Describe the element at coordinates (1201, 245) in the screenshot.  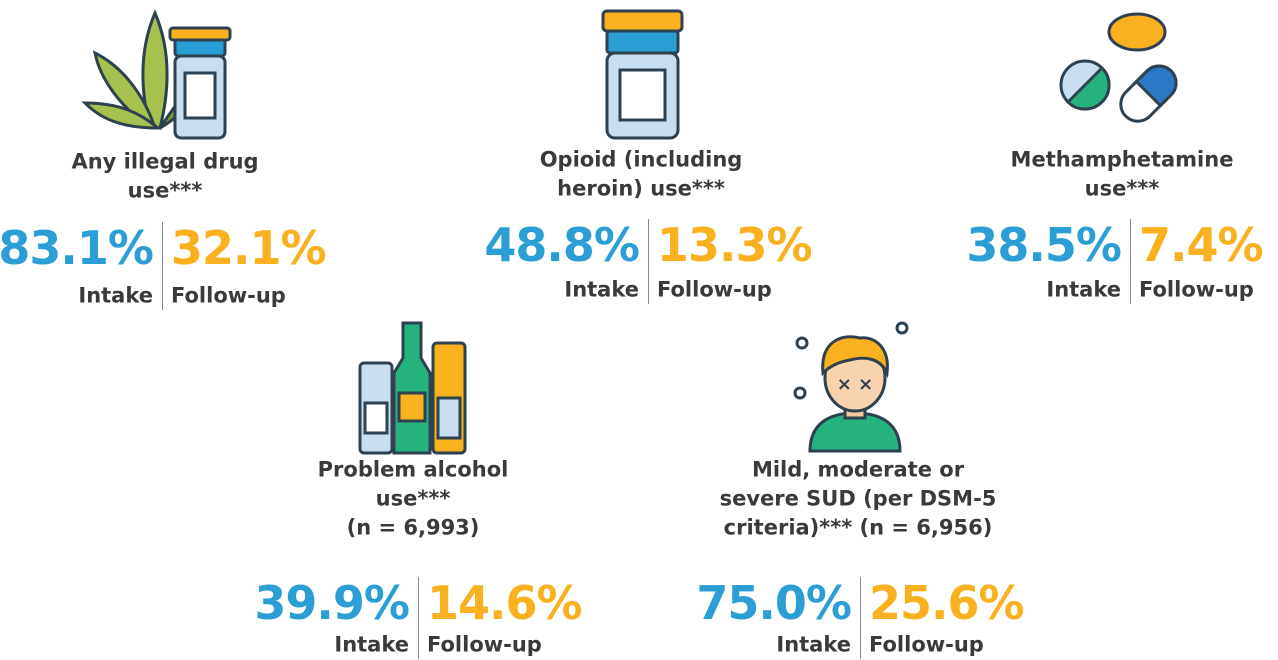
I see `followup-value: 7.4%` at that location.